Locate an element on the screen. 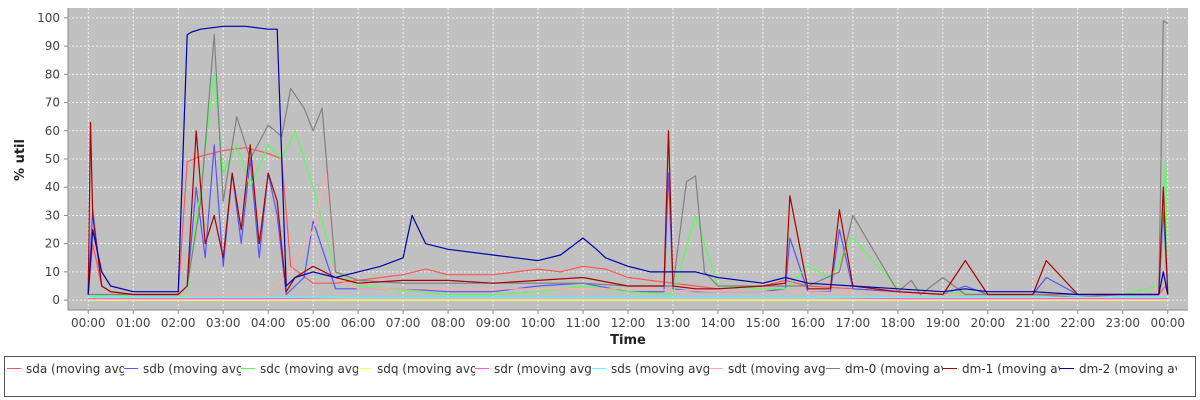 This screenshot has width=1200, height=400. y-tick-label: 60 is located at coordinates (52, 131).